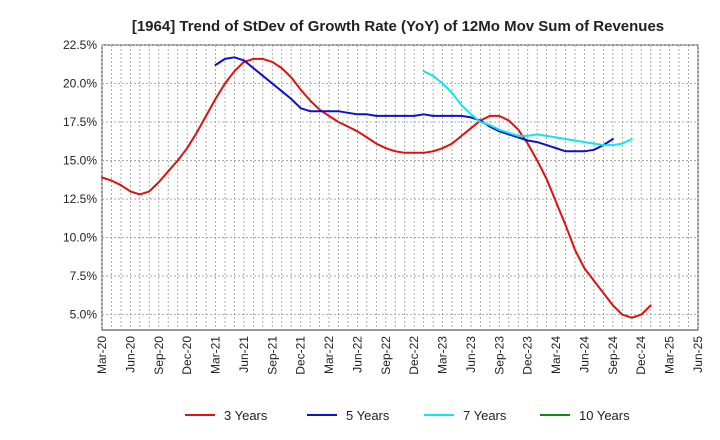 This screenshot has width=720, height=440. I want to click on x-tick-label: Sep-20, so click(159, 355).